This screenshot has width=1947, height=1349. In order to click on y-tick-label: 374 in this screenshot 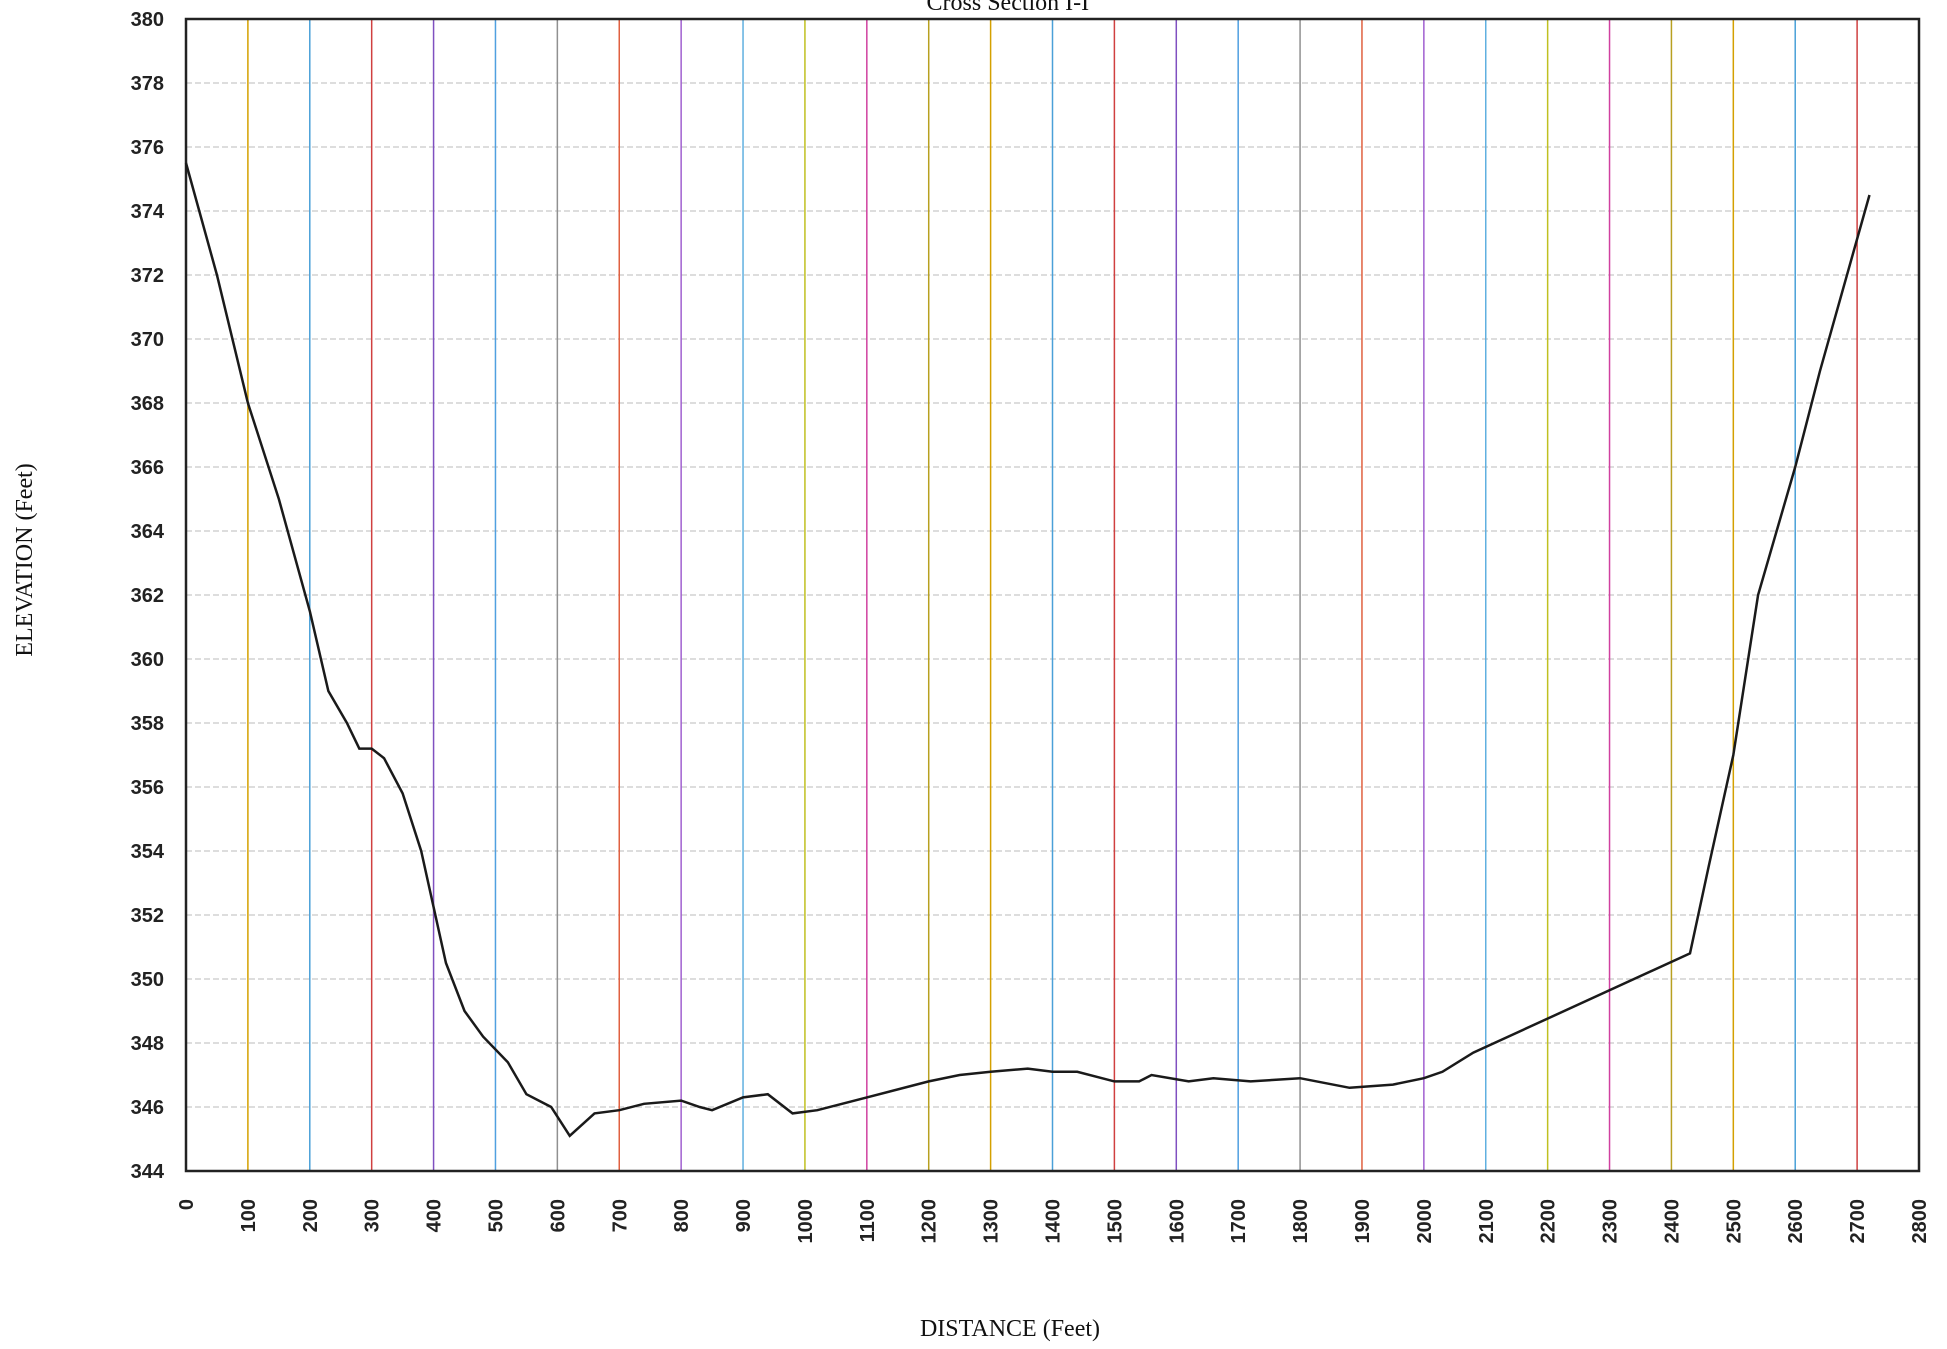, I will do `click(148, 212)`.